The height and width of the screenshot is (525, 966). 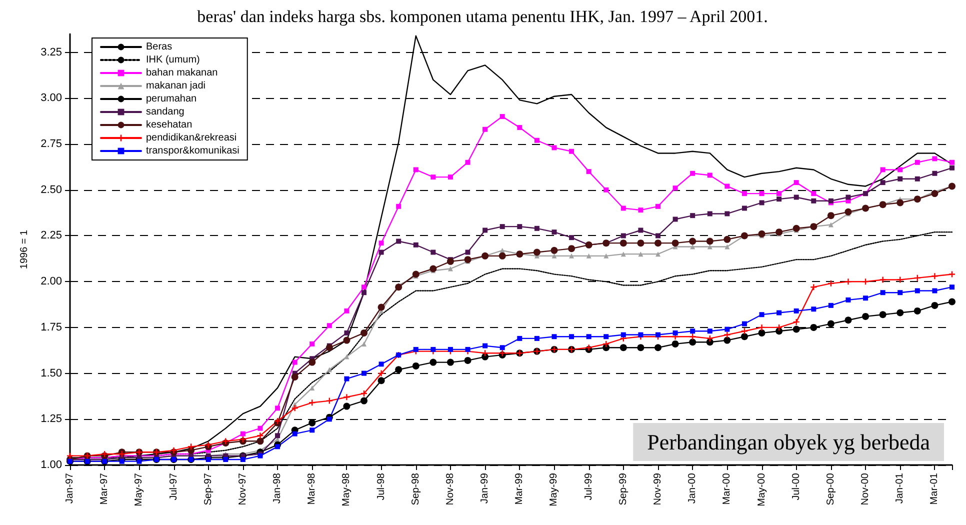 I want to click on y-tick-label: 2.75, so click(x=51, y=144).